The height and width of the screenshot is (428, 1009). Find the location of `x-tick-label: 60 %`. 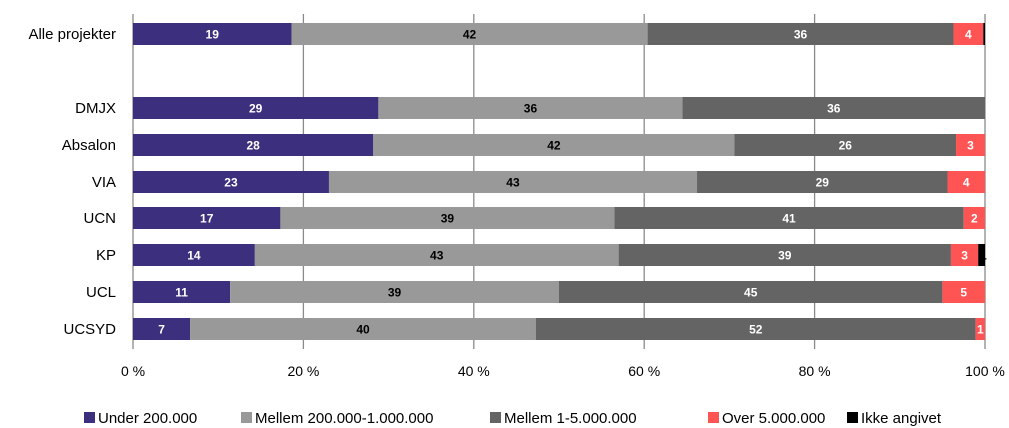

x-tick-label: 60 % is located at coordinates (644, 371).